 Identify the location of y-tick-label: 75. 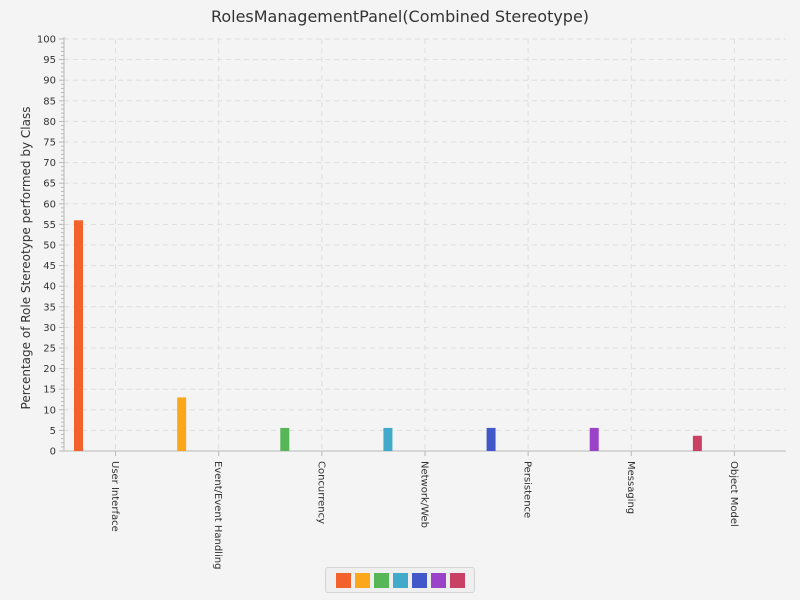
(49, 143).